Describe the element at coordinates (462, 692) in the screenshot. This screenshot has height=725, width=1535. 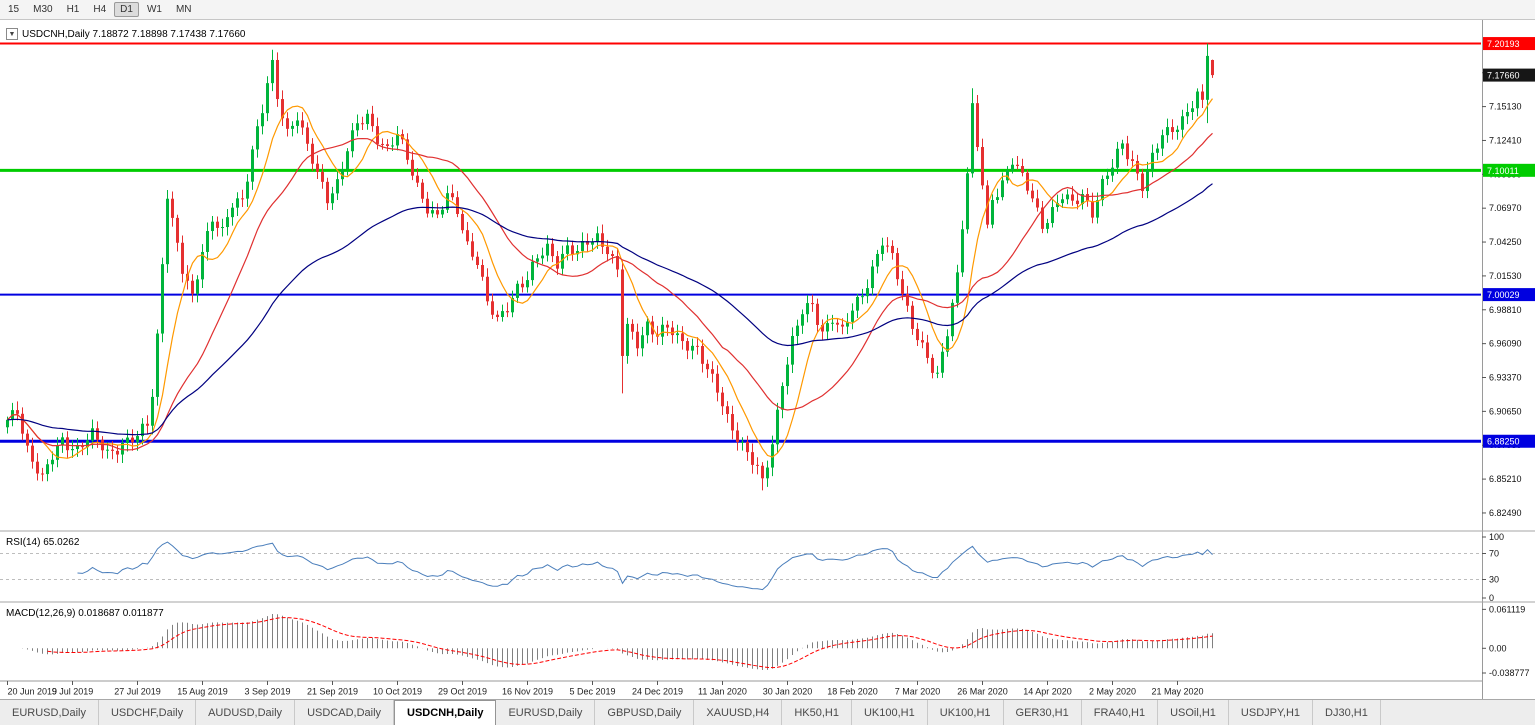
I see `svg-text: 29 Oct 2019` at that location.